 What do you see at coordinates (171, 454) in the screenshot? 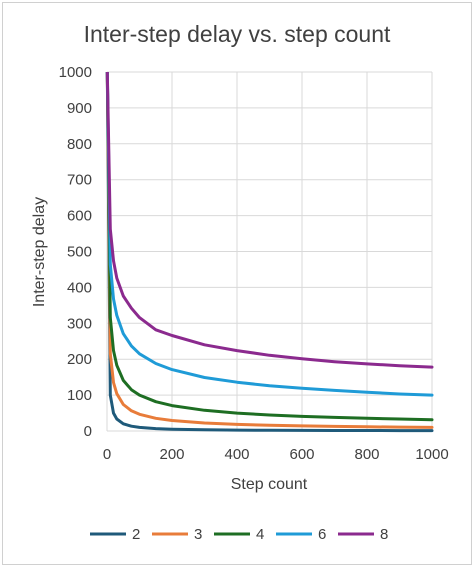
I see `x-tick-label: 200` at bounding box center [171, 454].